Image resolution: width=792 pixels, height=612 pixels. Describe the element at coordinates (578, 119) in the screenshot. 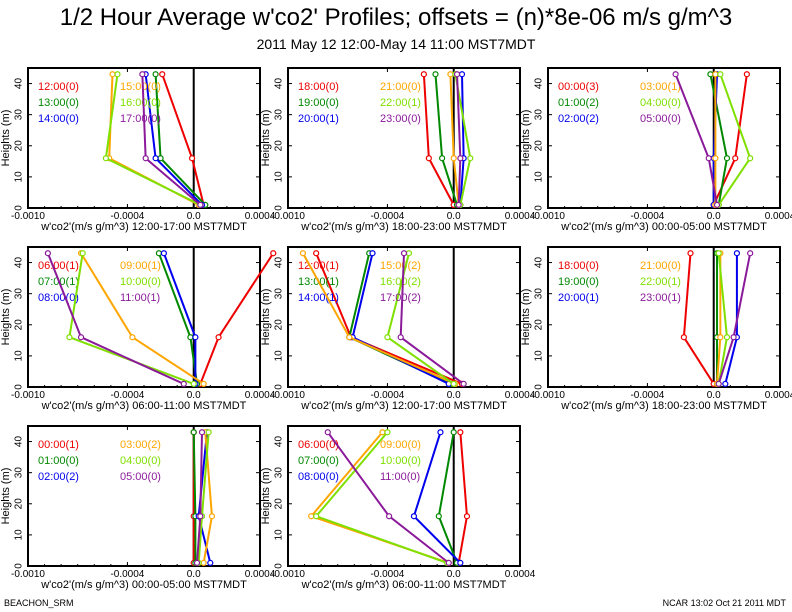

I see `legend-entry: 02:00(2)` at that location.